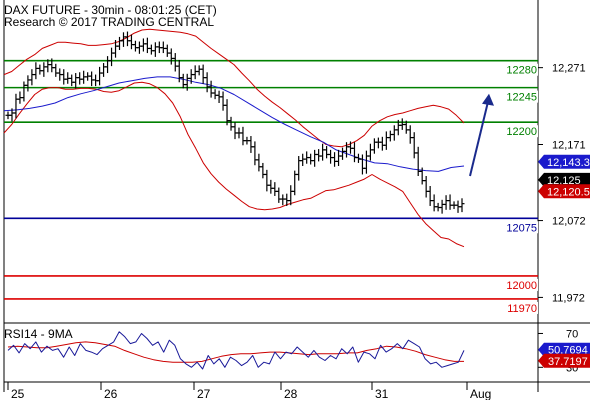  I want to click on price-tag-label: 12,143.3, so click(568, 163).